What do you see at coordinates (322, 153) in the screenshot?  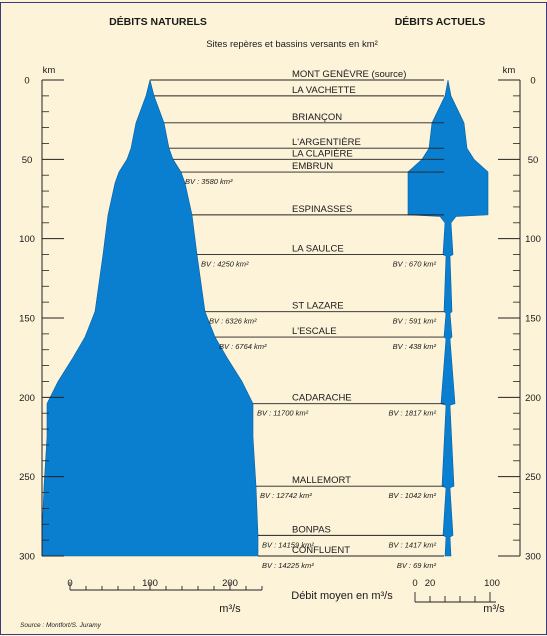 I see `site-label-4: LA CLAPIÈRE` at bounding box center [322, 153].